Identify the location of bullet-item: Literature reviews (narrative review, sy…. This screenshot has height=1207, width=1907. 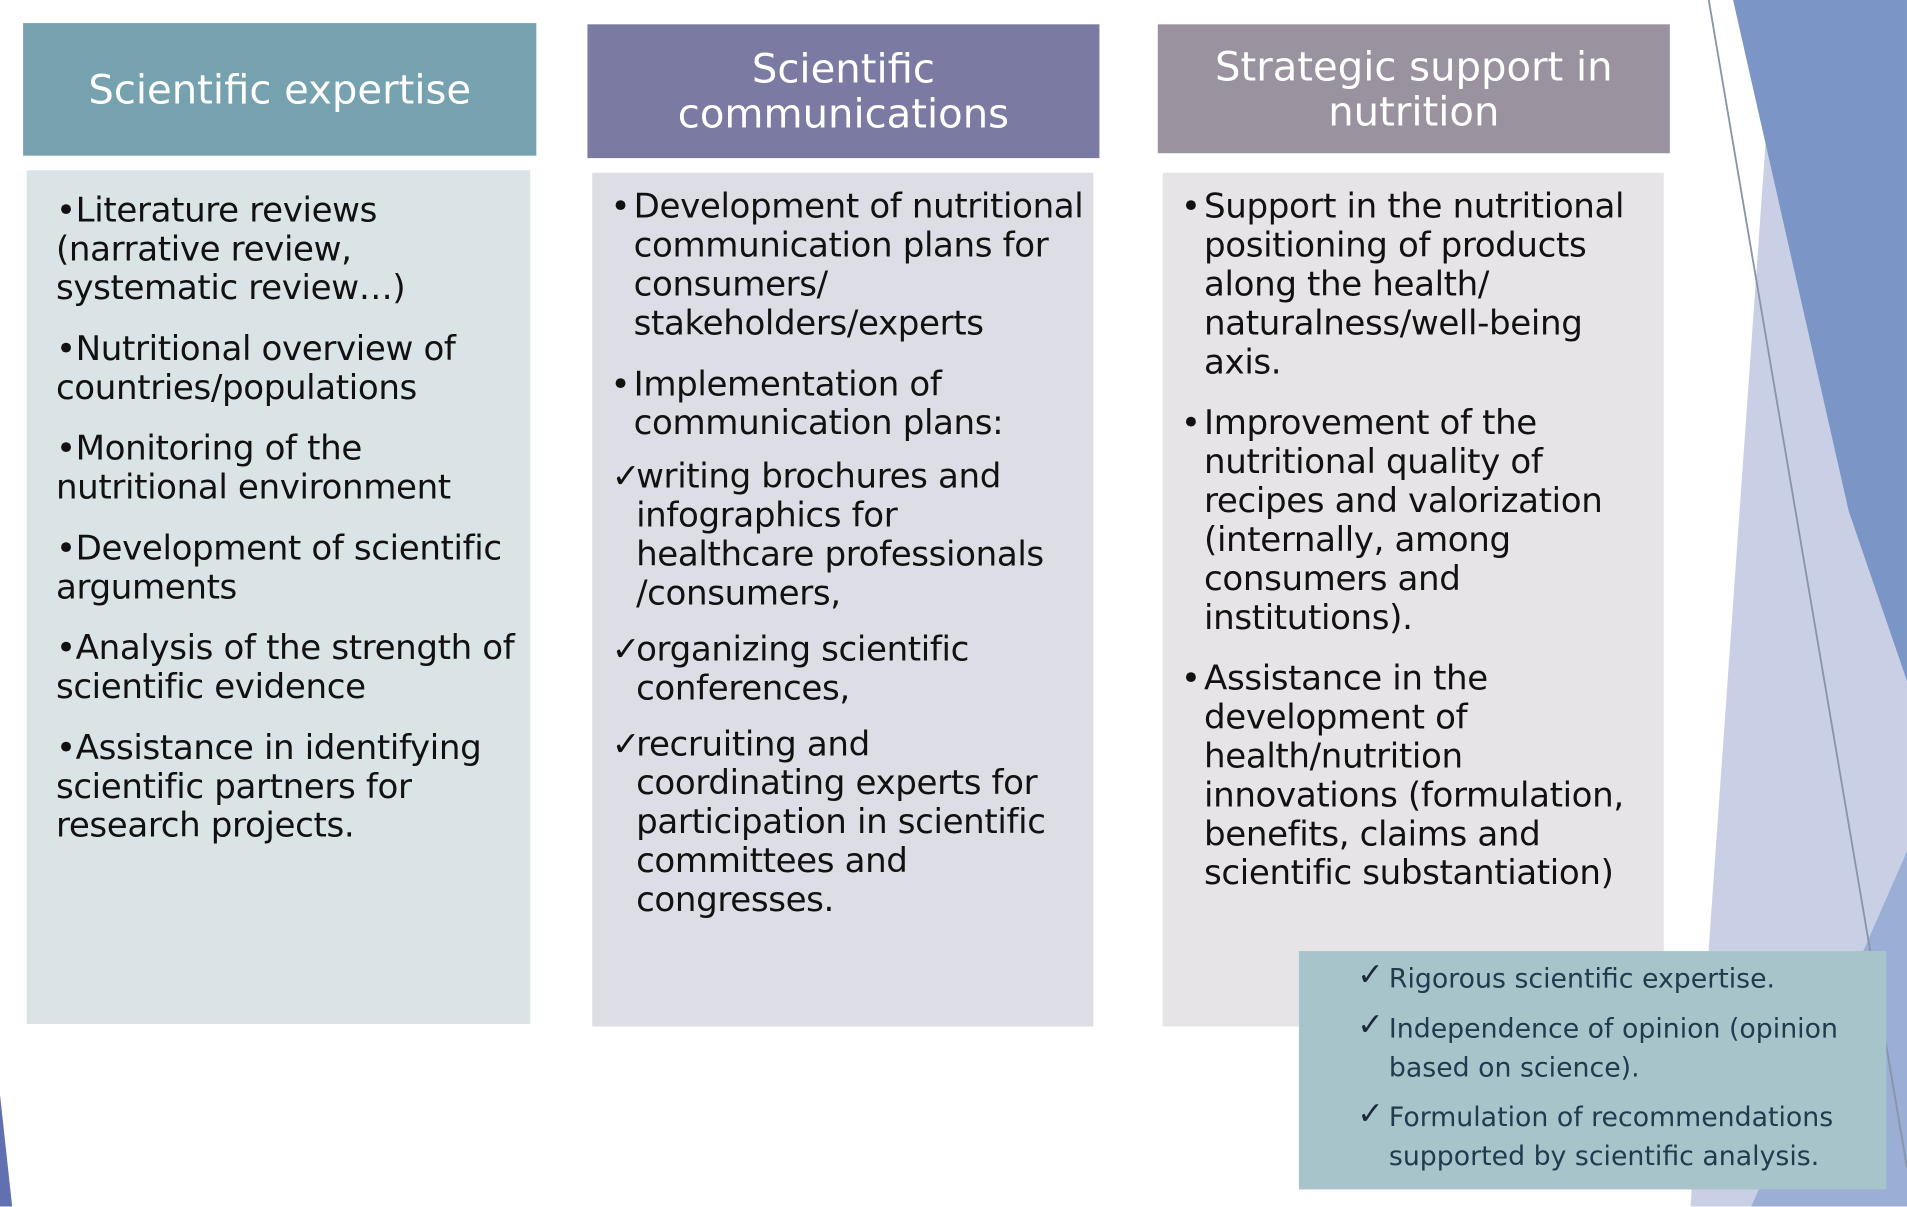
(287, 249).